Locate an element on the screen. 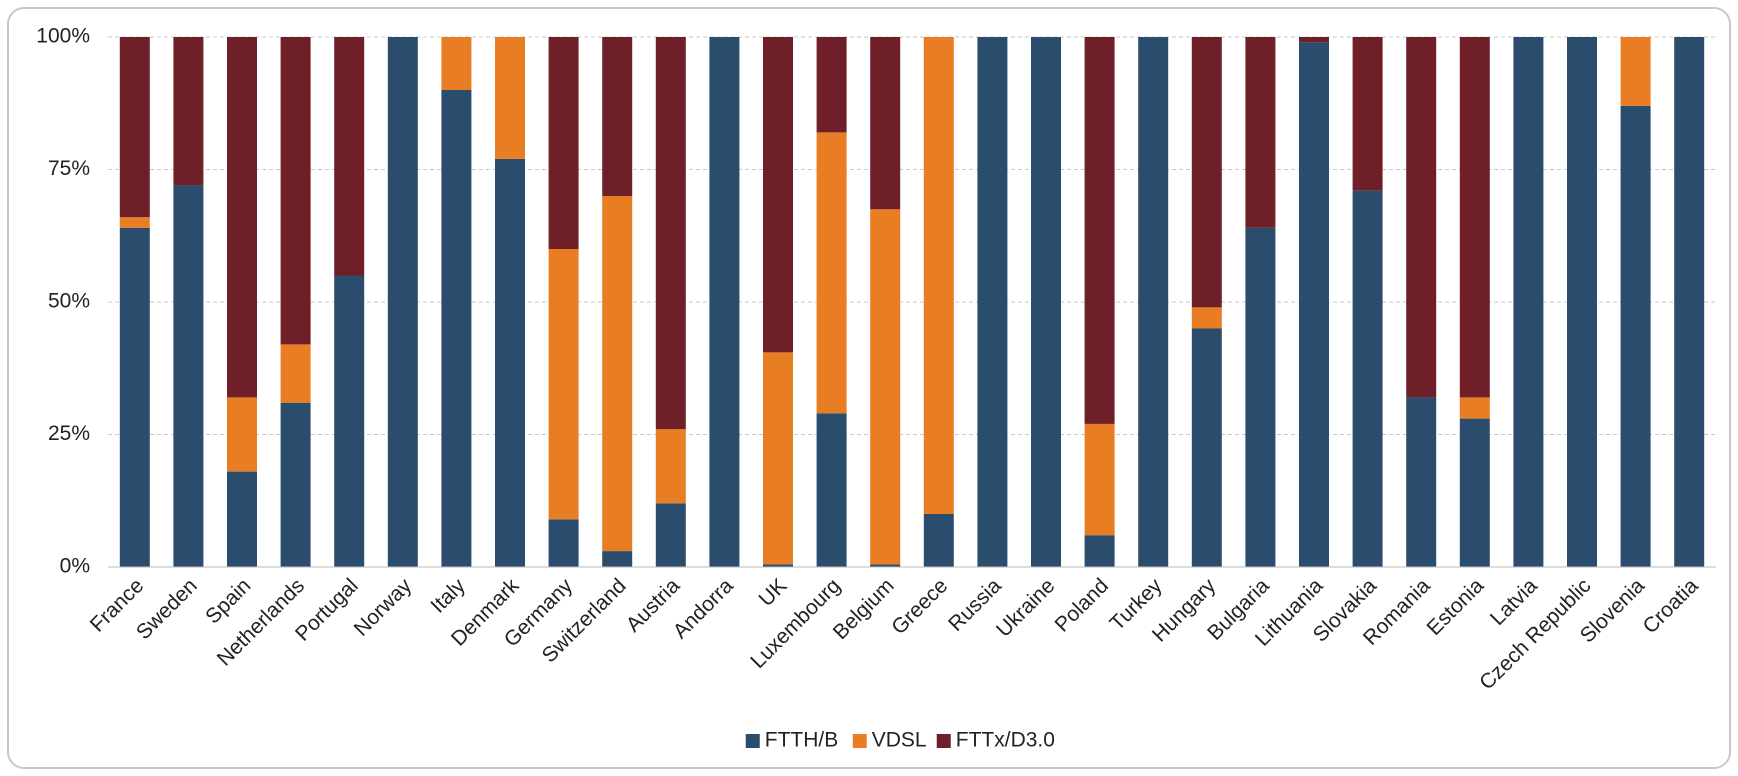 The image size is (1738, 776). legend-label: FTTx/D3.0 is located at coordinates (1005, 740).